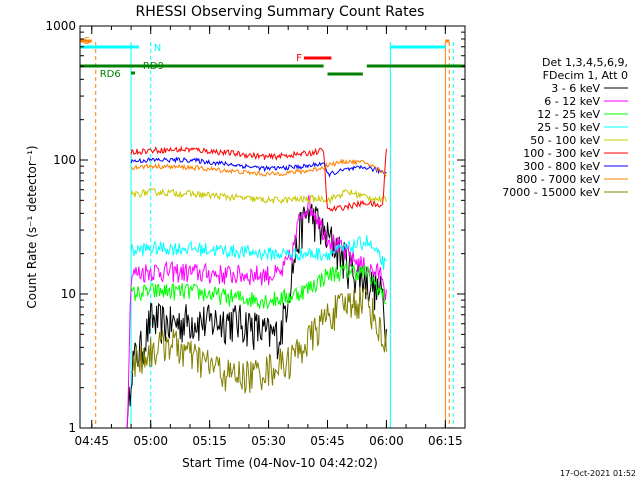 Image resolution: width=640 pixels, height=480 pixels. I want to click on rate-decim-9-label: RD9, so click(153, 66).